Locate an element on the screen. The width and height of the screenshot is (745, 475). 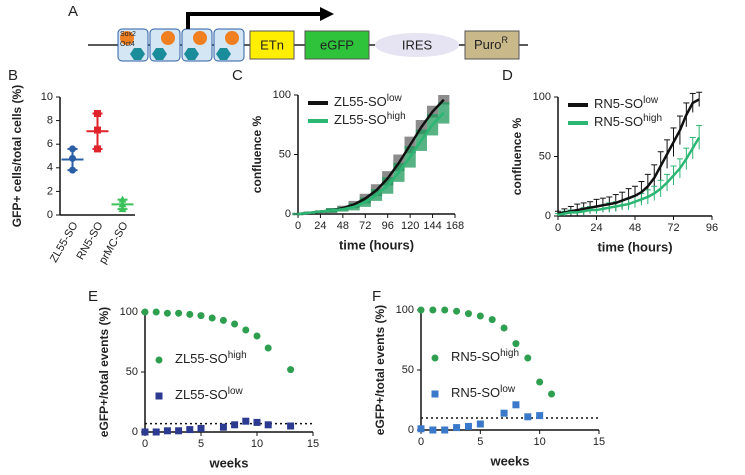
panel-label: A is located at coordinates (73, 11).